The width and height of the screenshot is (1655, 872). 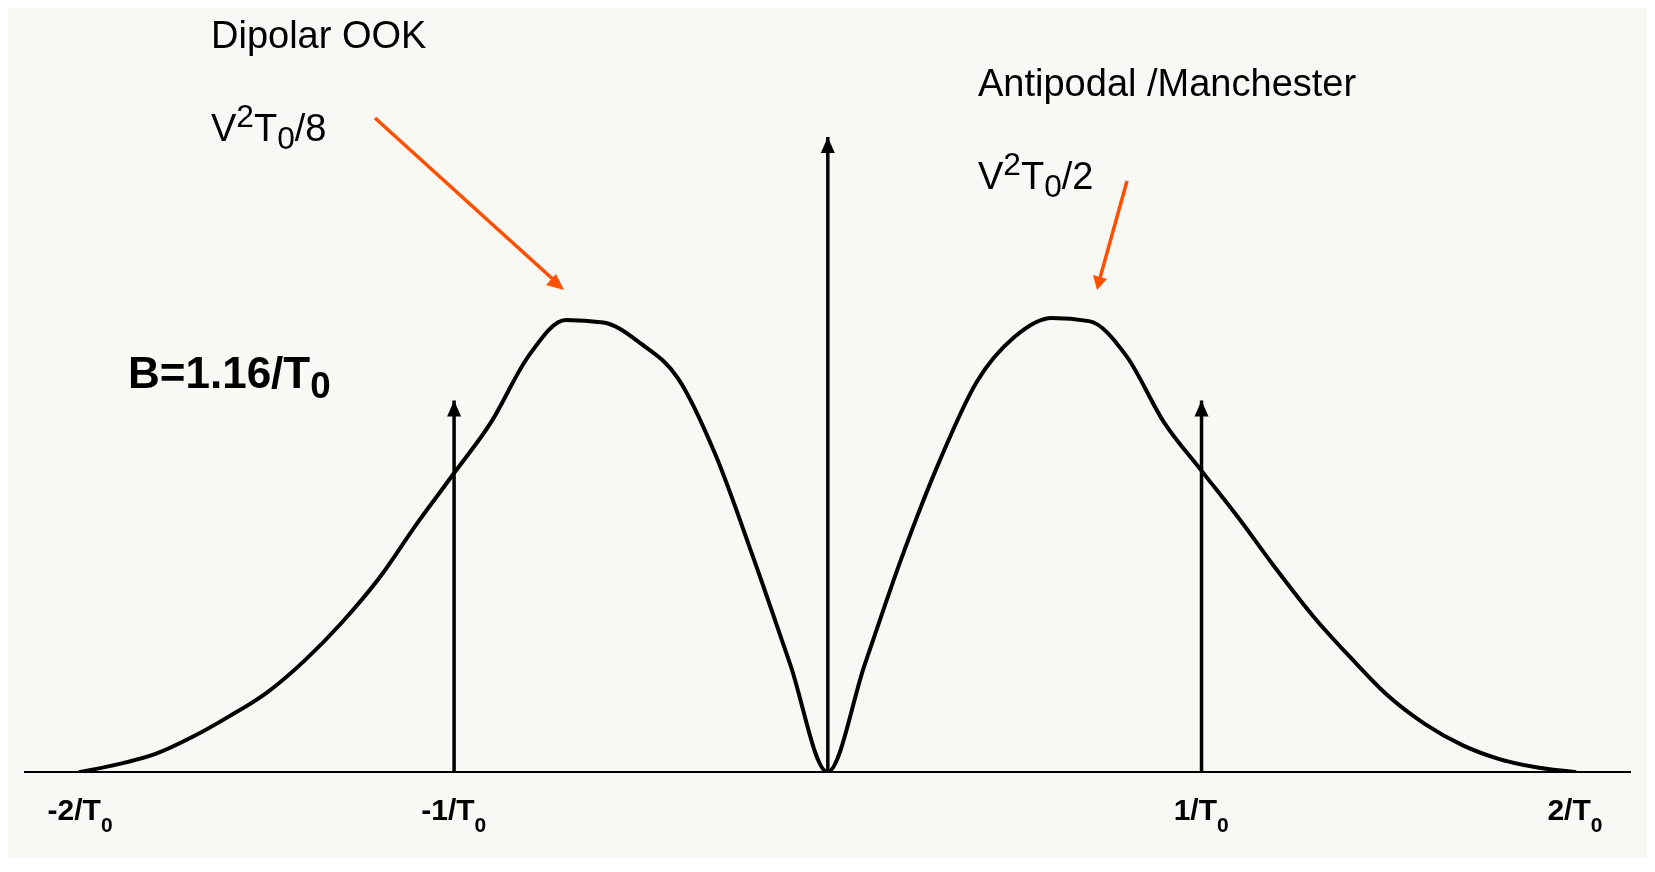 I want to click on x-tick-label: 2/T$_{0}$, so click(x=1575, y=814).